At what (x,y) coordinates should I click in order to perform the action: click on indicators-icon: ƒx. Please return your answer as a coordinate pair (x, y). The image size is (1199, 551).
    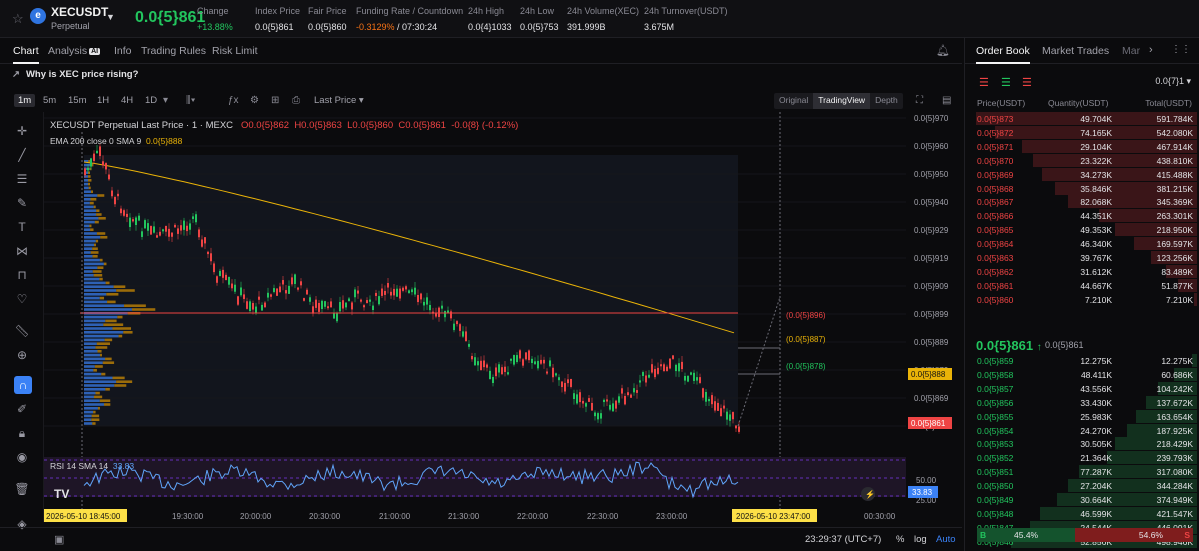
    Looking at the image, I should click on (233, 100).